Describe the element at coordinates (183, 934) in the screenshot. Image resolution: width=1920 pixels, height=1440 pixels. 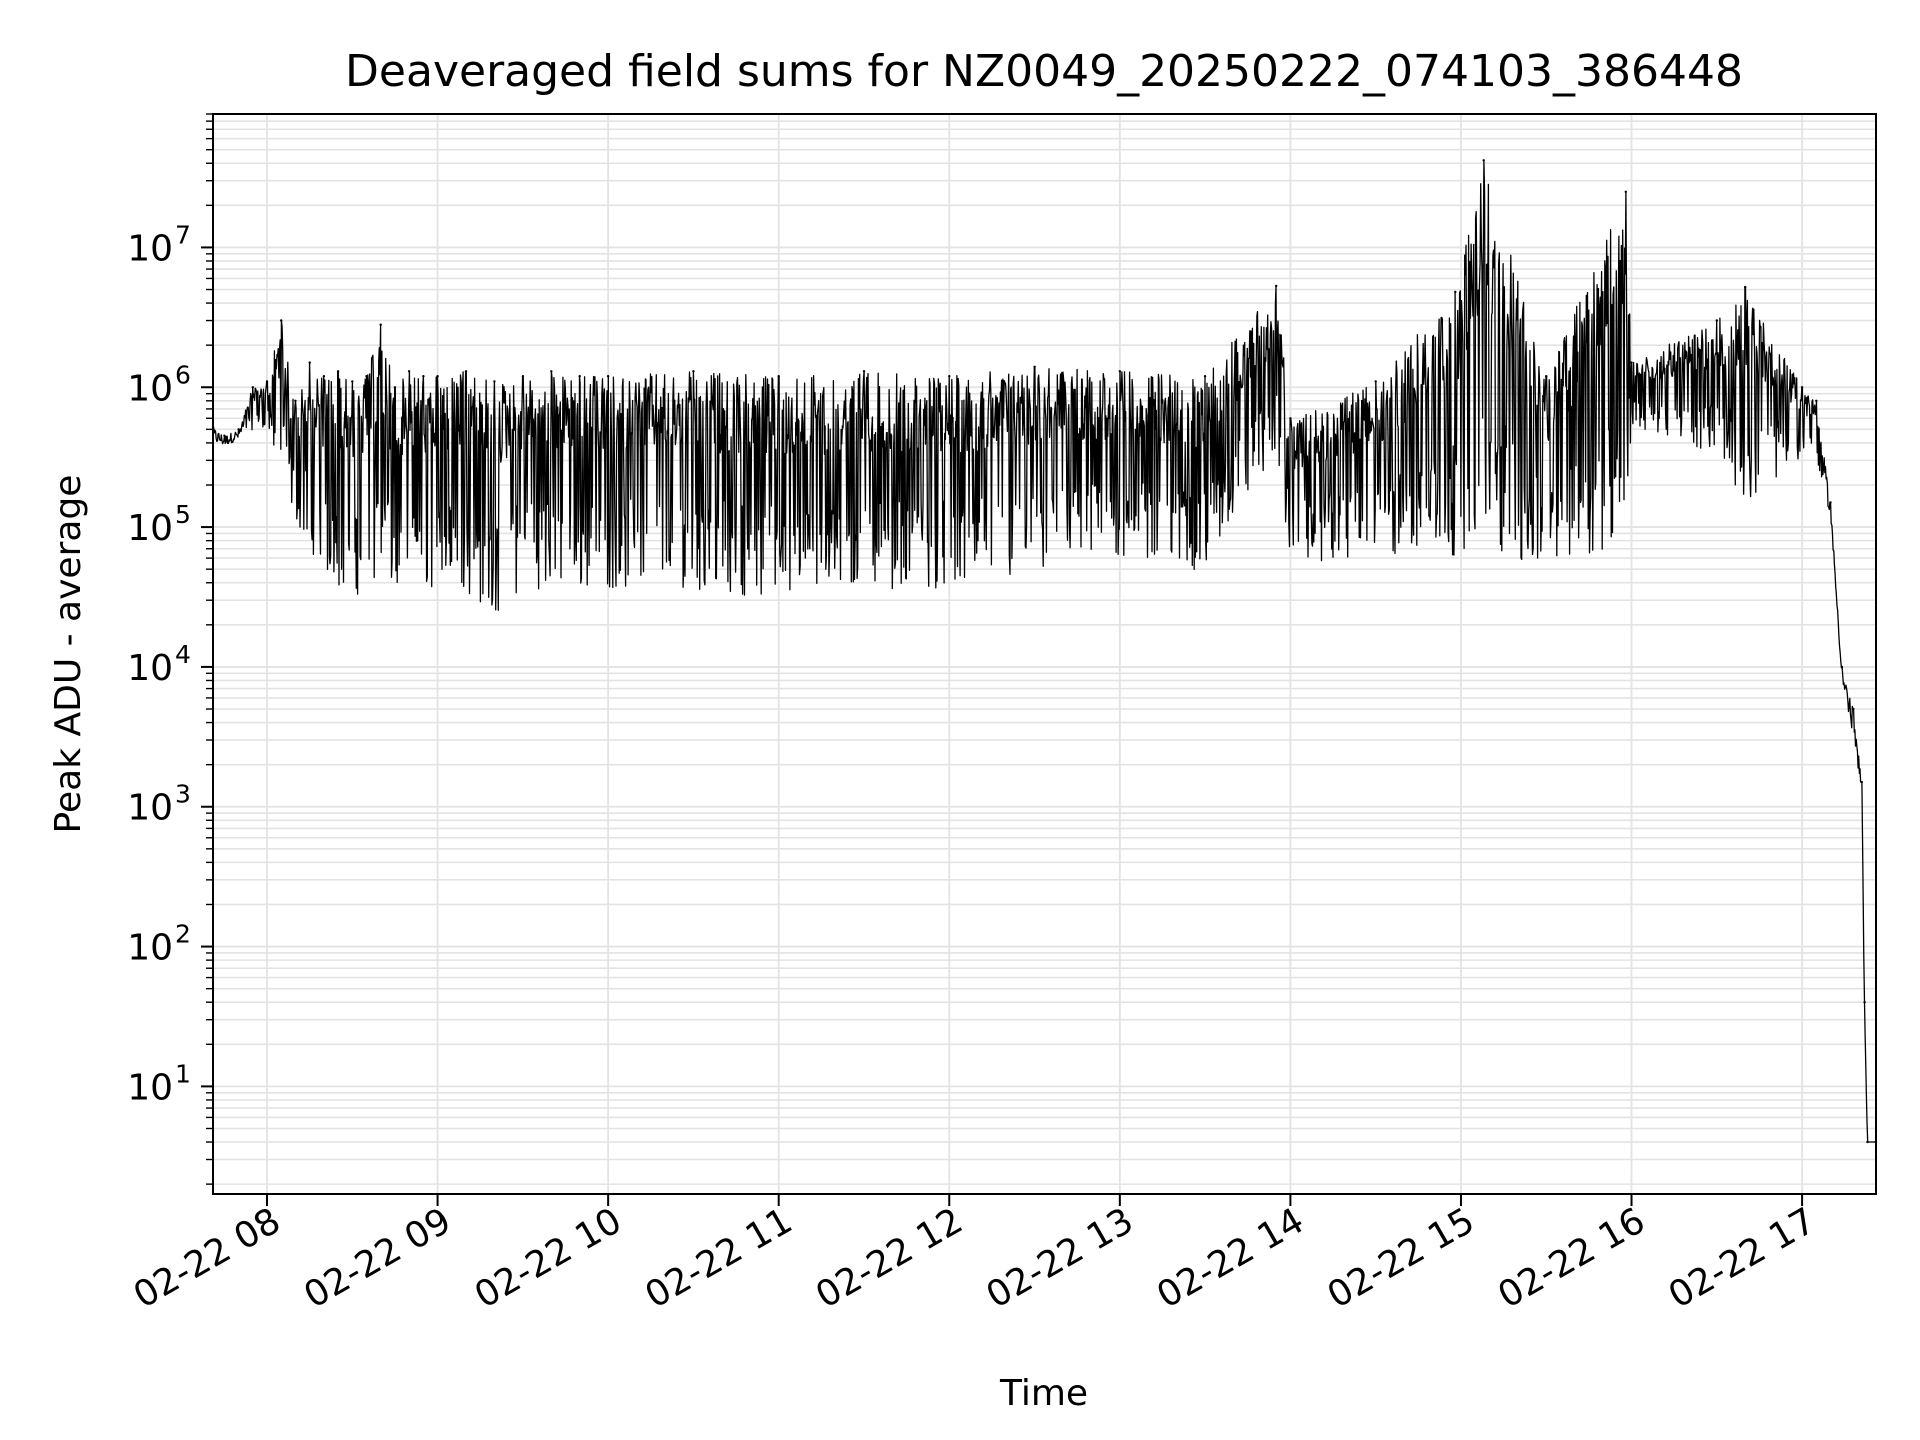
I see `y-tick-label-exponent: 2` at that location.